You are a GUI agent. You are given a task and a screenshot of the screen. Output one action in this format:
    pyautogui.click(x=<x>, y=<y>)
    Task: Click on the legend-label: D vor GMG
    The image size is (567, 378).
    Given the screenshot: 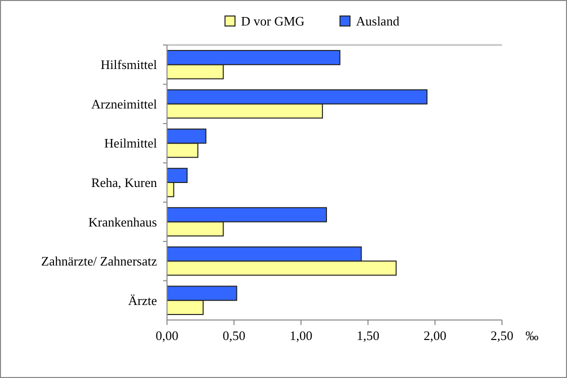 What is the action you would take?
    pyautogui.click(x=273, y=21)
    